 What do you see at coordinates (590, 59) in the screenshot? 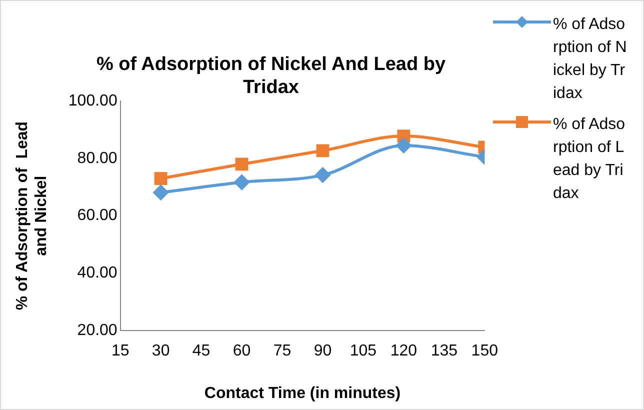
I see `legend-label: % of Adsorption of Nickel by Tridax` at bounding box center [590, 59].